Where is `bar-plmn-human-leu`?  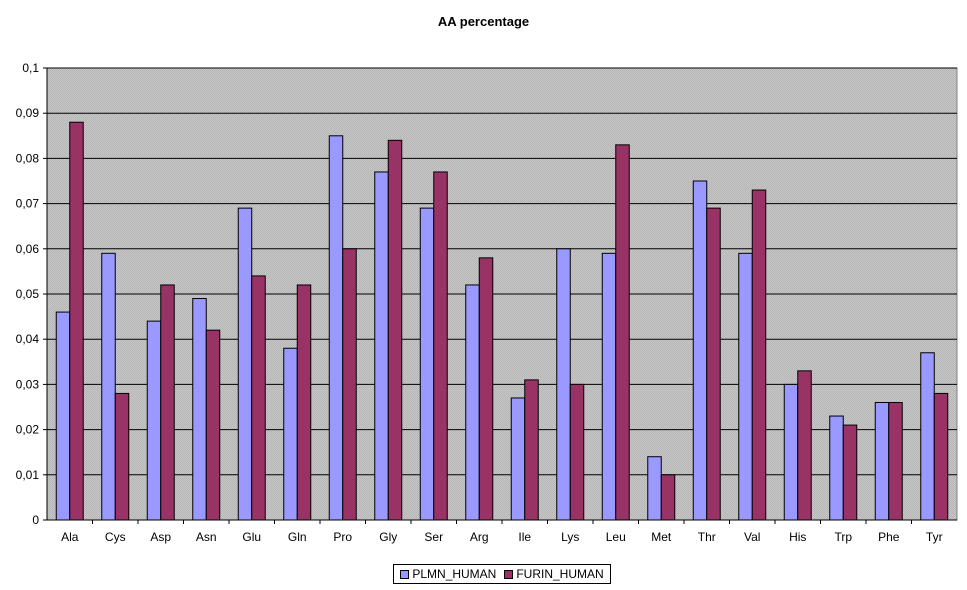
bar-plmn-human-leu is located at coordinates (609, 386).